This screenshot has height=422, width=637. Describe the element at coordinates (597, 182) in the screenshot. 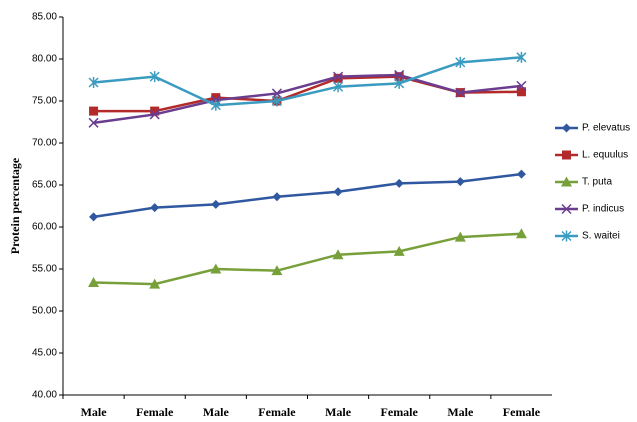

I see `legend-label: T. puta` at that location.